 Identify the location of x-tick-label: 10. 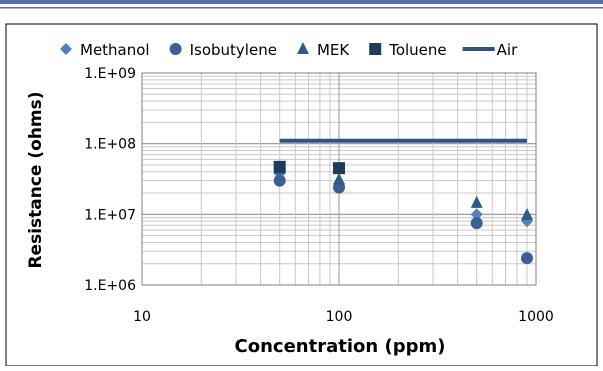
(142, 317).